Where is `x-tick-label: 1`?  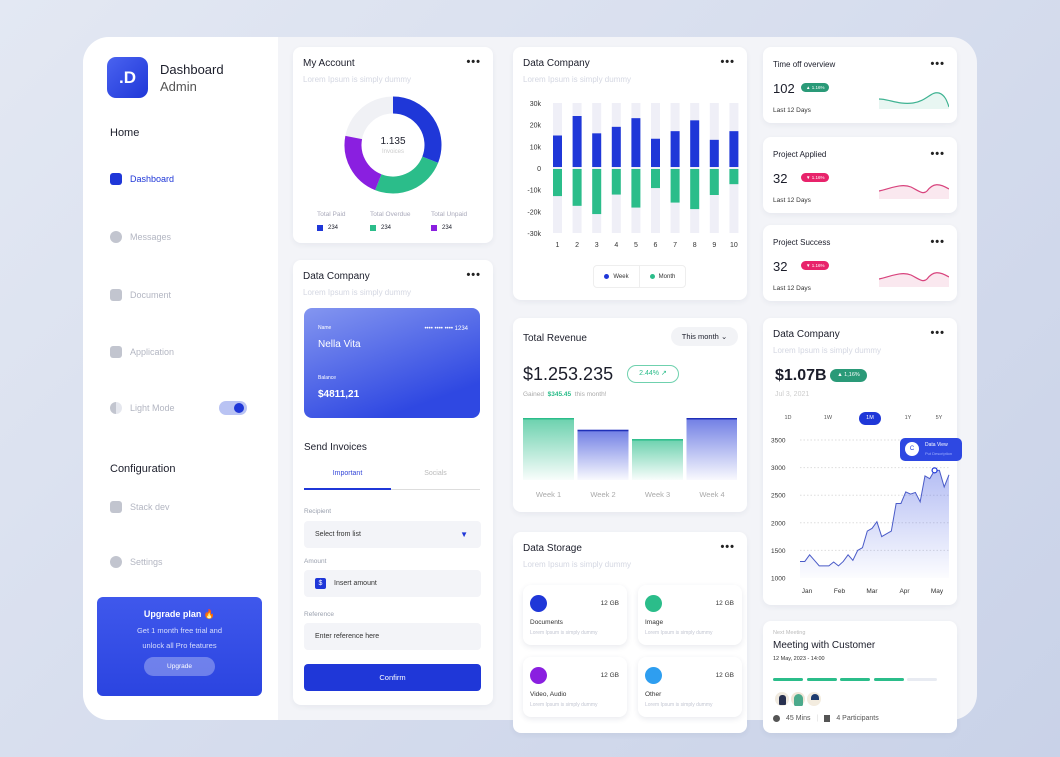
x-tick-label: 1 is located at coordinates (558, 245).